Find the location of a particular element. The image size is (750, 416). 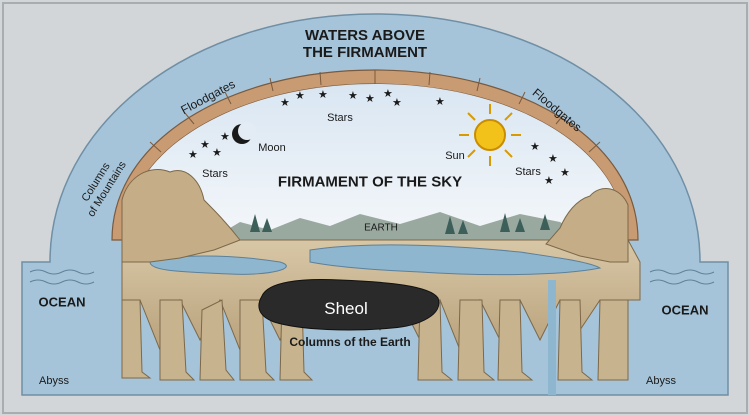

mountains-left is located at coordinates (181, 216).